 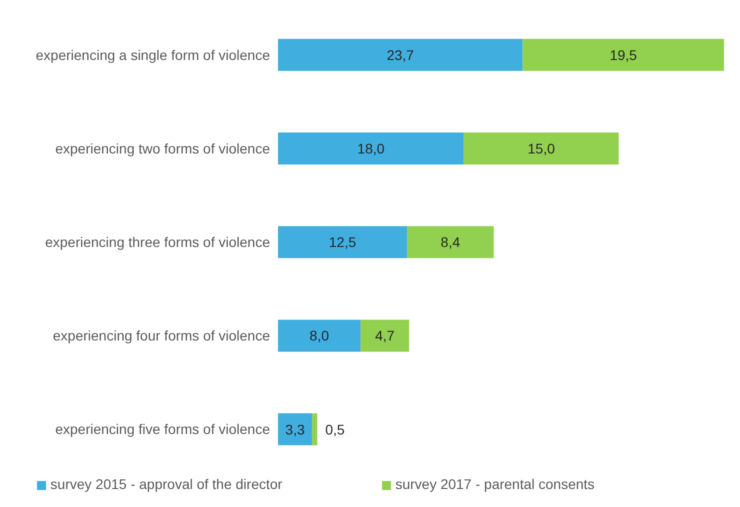 I want to click on data-label: 23,7, so click(x=400, y=54).